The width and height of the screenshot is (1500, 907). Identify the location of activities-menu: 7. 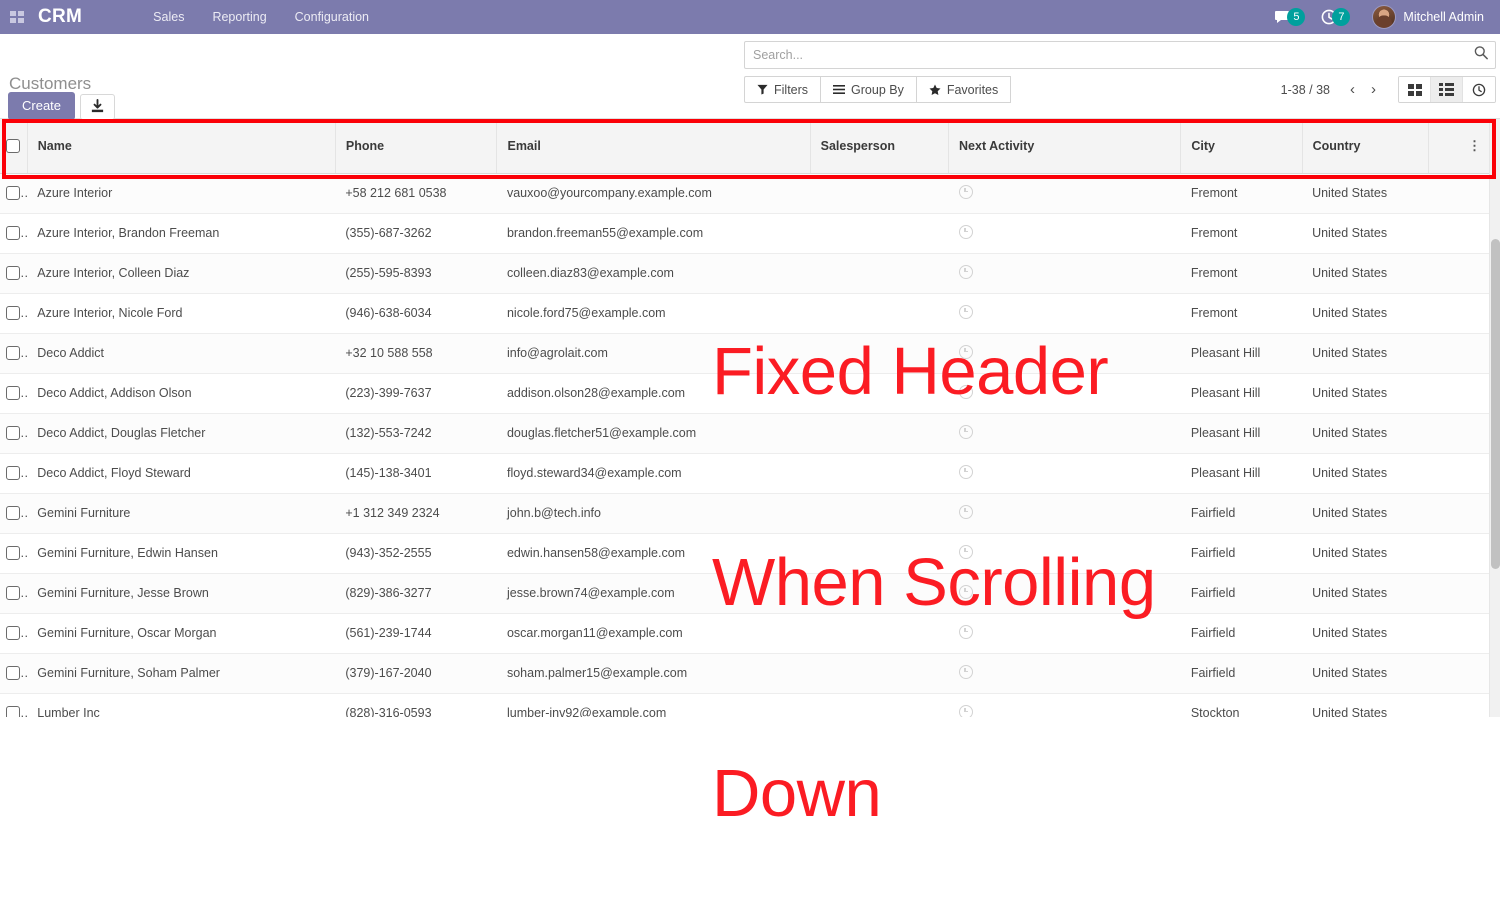
(1335, 17).